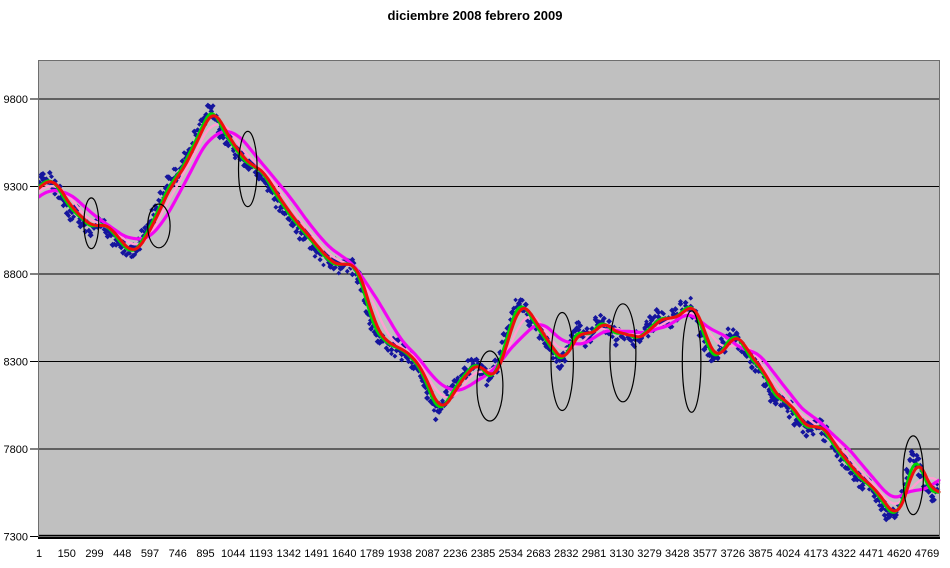 This screenshot has height=568, width=950. What do you see at coordinates (67, 554) in the screenshot?
I see `x-tick-label: 150` at bounding box center [67, 554].